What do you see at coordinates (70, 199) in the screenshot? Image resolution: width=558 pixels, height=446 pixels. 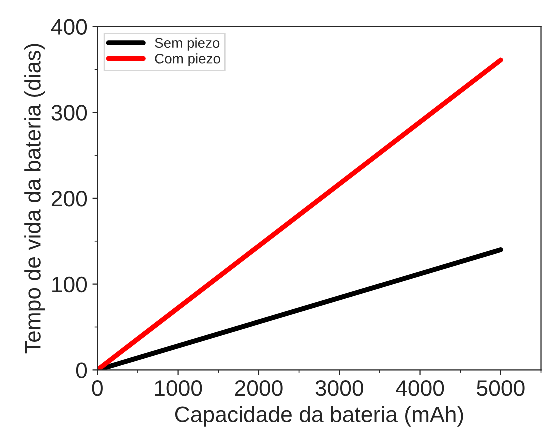 I see `y-tick-label: 200` at bounding box center [70, 199].